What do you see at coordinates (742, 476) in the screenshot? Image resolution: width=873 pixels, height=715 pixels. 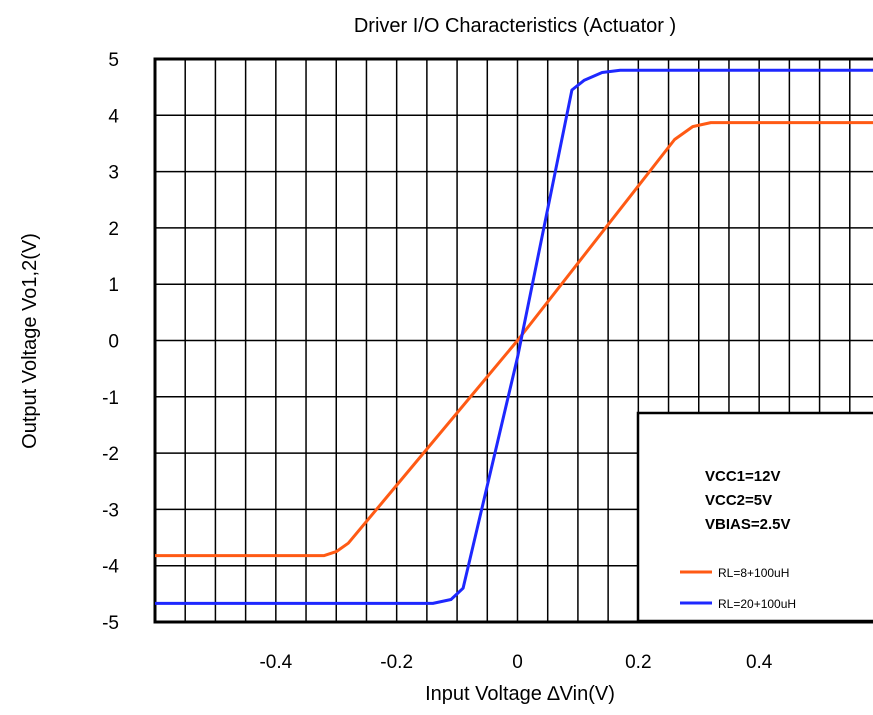 I see `annotation-vcc1: VCC1=12V` at bounding box center [742, 476].